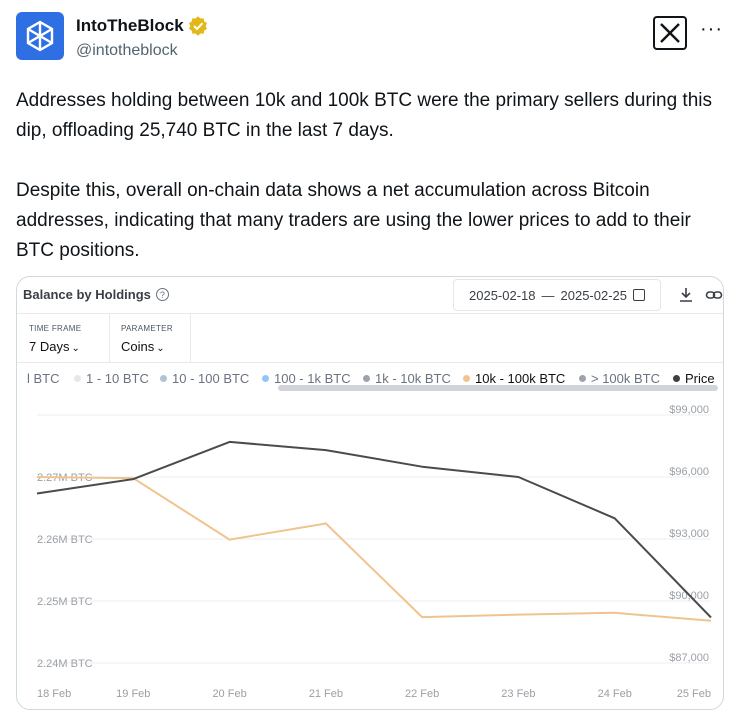 The image size is (743, 726). What do you see at coordinates (371, 39) in the screenshot?
I see `tweet-header: IntoTheBlock @intotheblock ···` at bounding box center [371, 39].